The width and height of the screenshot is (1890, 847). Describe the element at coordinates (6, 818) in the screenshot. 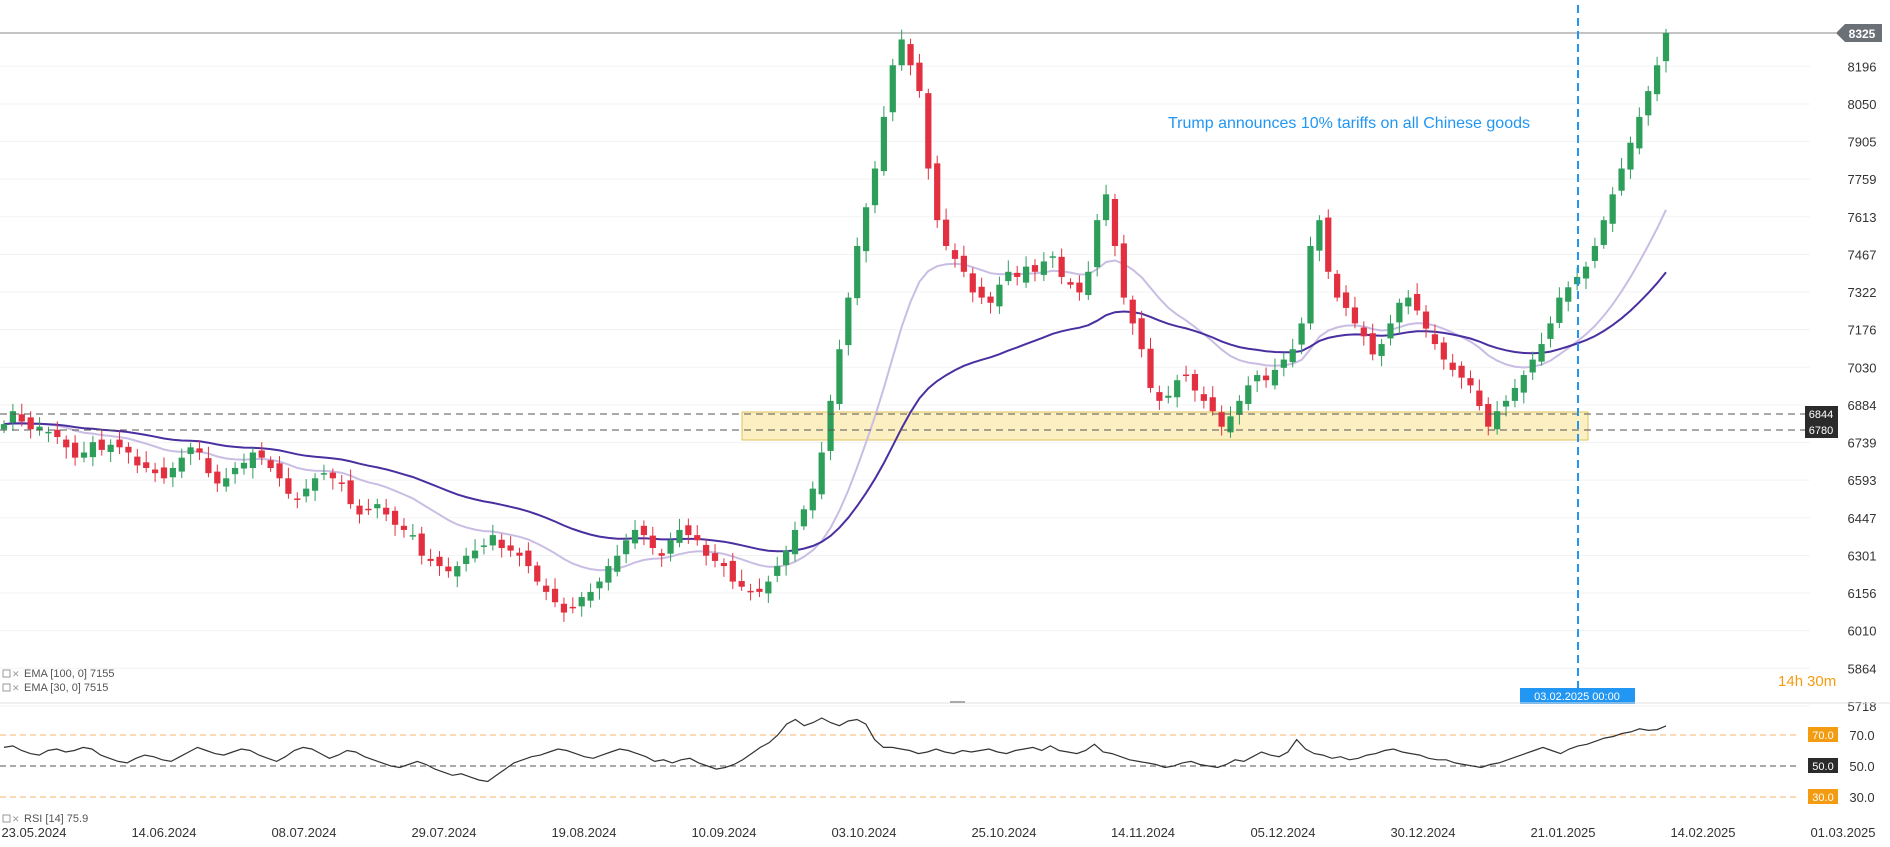

I see `rsi-settings-icon` at that location.